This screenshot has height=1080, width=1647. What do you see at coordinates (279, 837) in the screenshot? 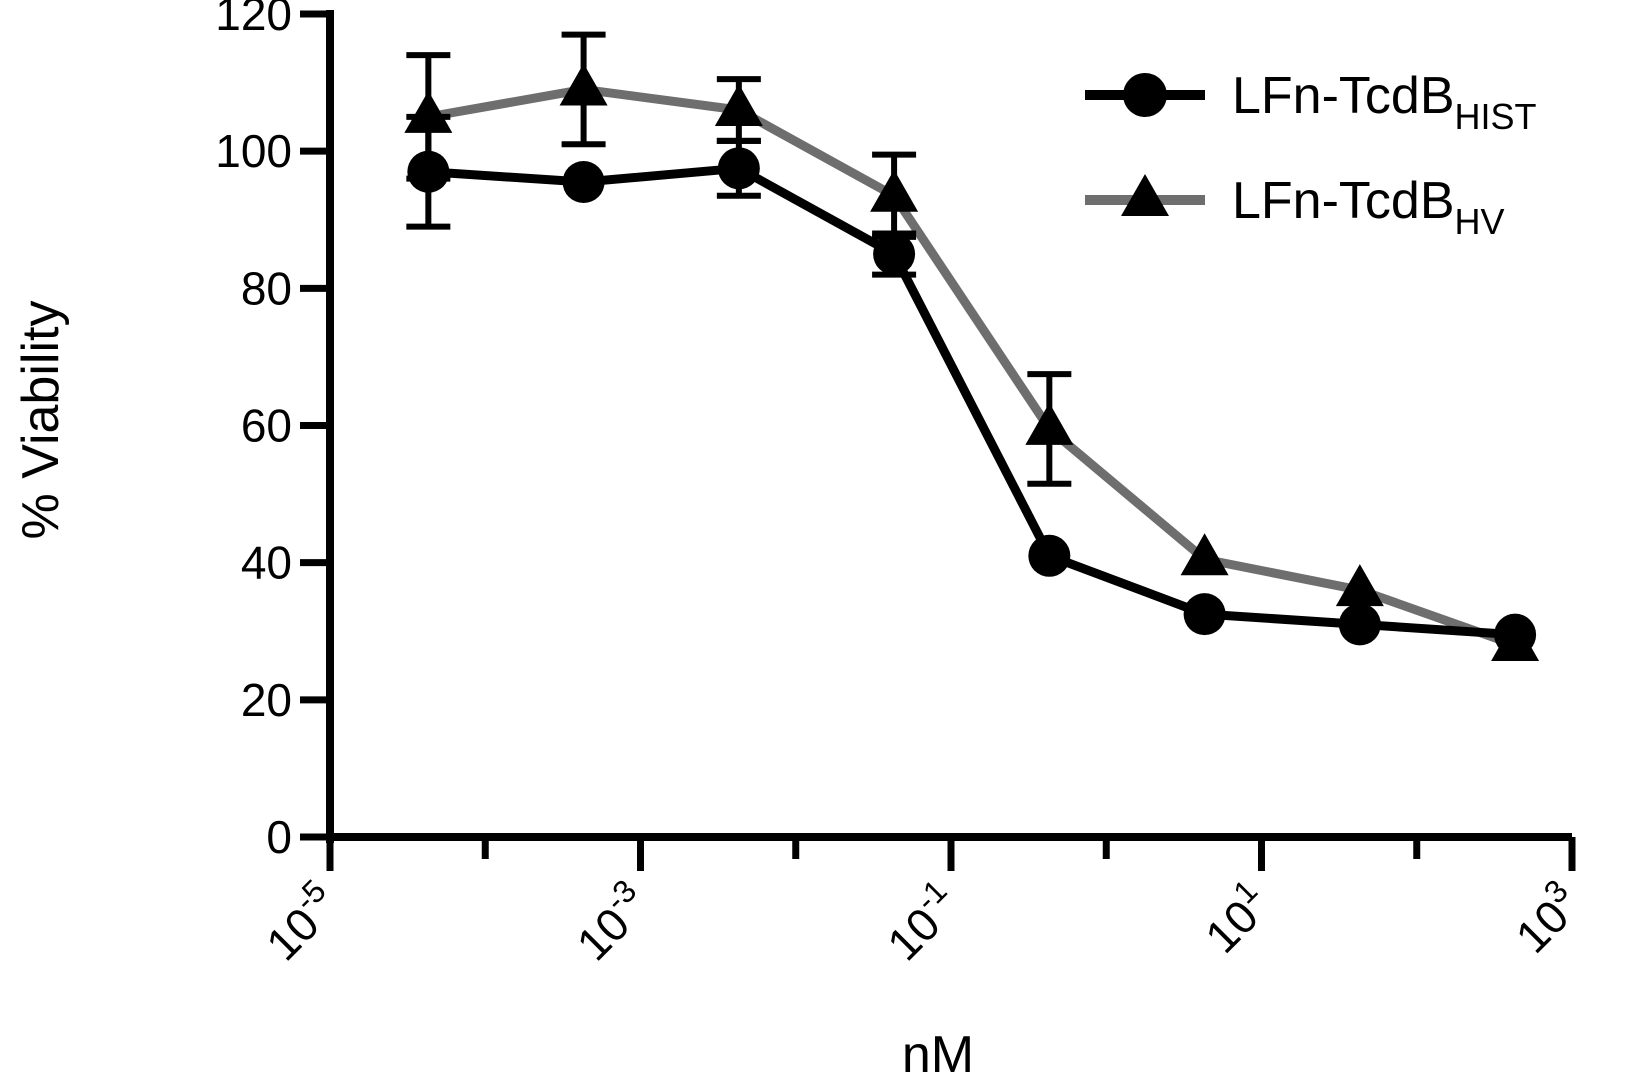
I see `y-tick-label: 0` at bounding box center [279, 837].